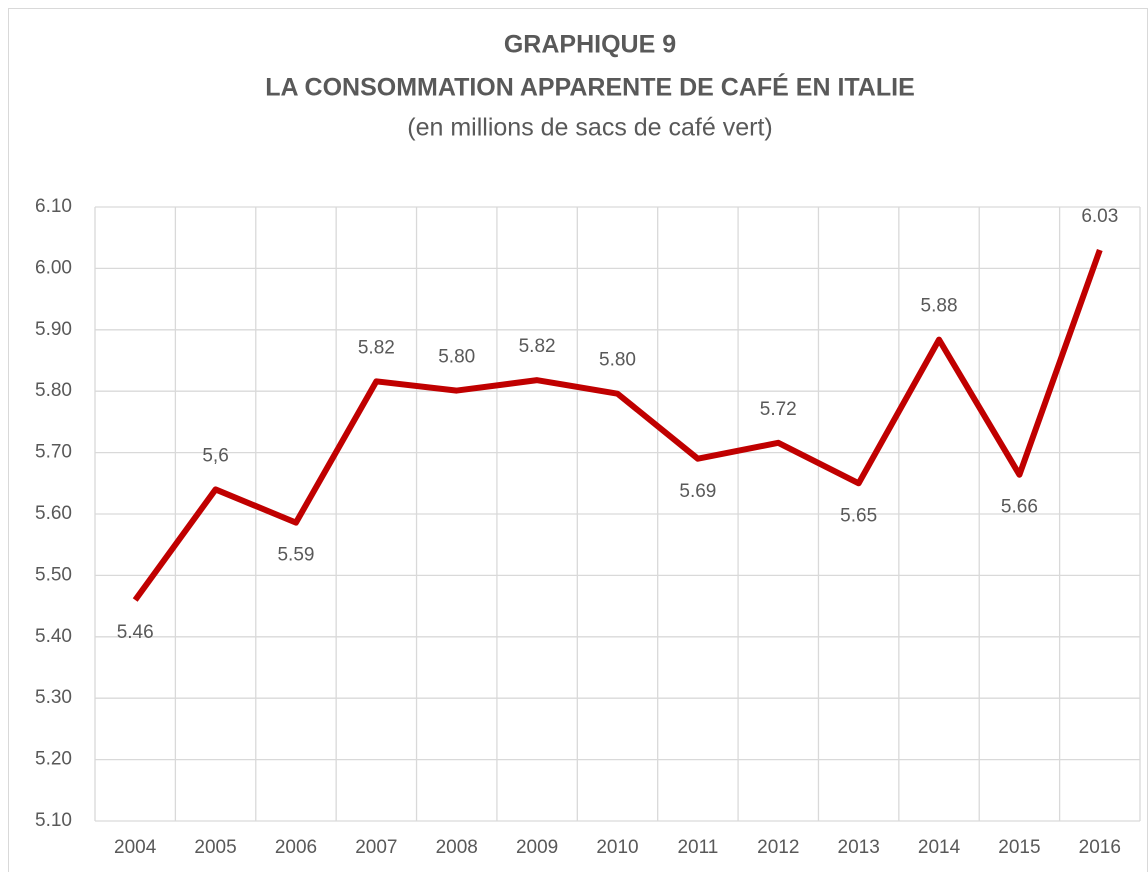  Describe the element at coordinates (697, 491) in the screenshot. I see `data-label: 5.69` at that location.